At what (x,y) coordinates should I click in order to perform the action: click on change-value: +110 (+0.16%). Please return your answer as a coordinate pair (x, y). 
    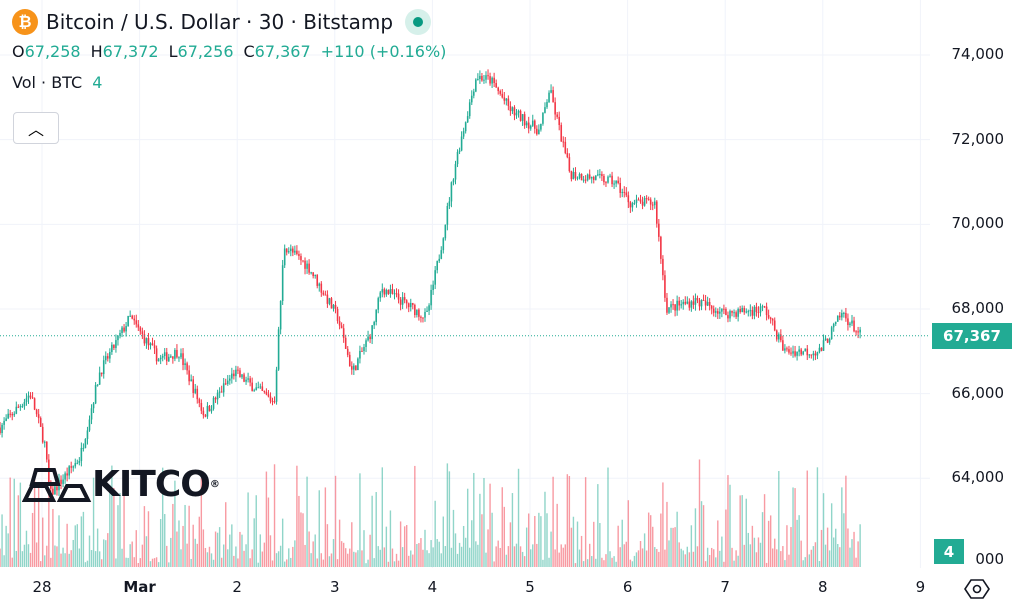
    Looking at the image, I should click on (383, 51).